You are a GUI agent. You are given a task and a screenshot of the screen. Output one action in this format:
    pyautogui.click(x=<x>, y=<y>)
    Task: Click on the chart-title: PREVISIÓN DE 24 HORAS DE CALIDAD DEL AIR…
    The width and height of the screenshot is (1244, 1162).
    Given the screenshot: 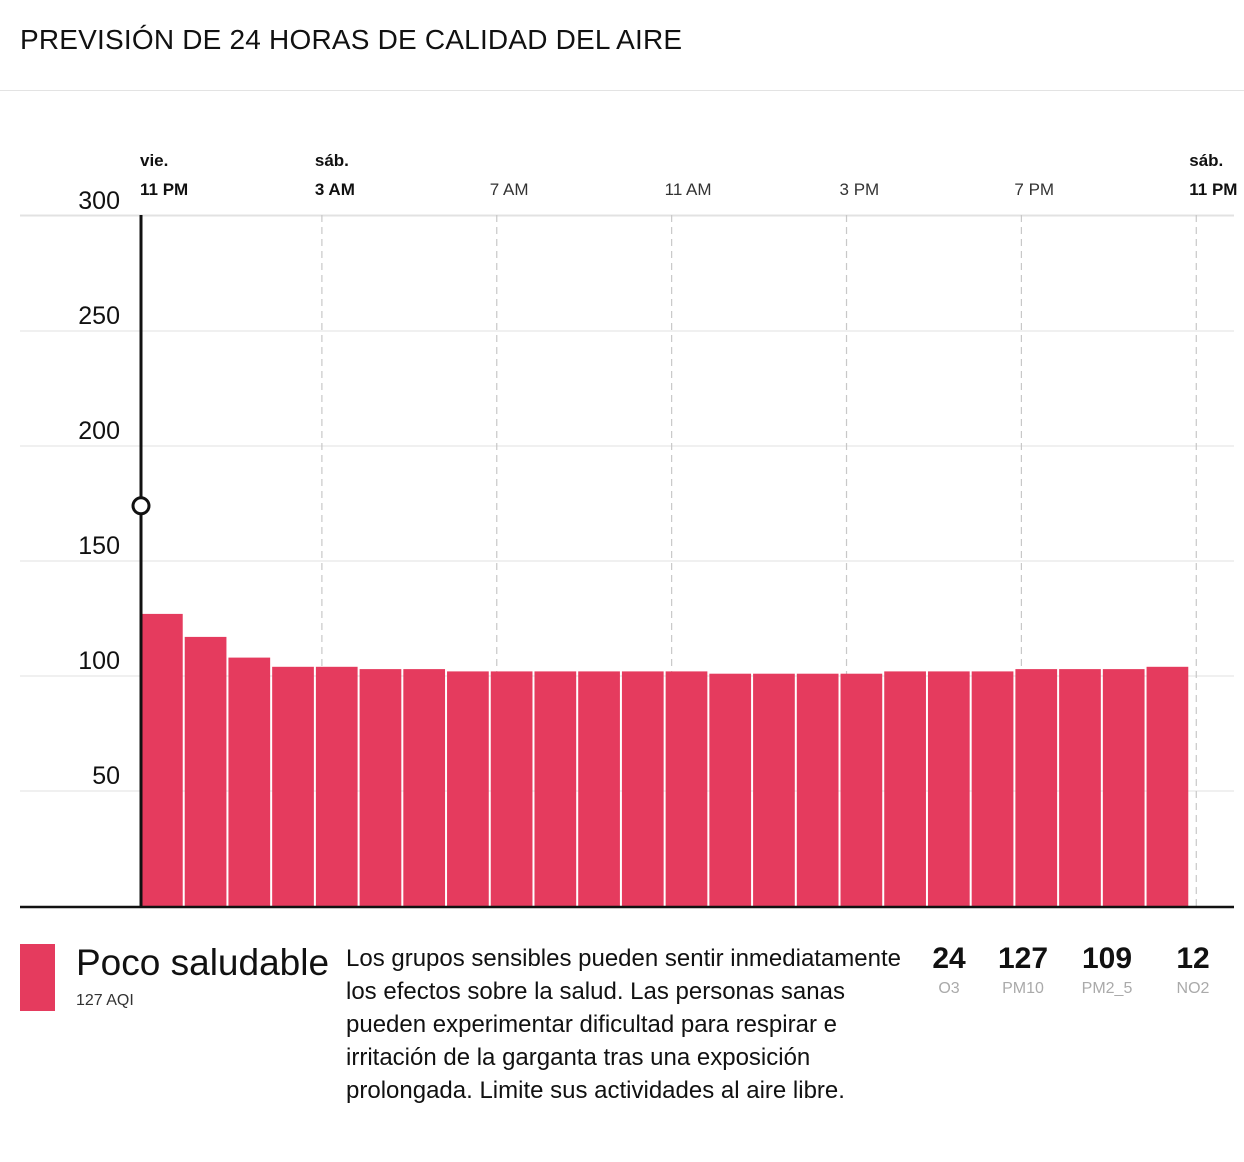 What is the action you would take?
    pyautogui.click(x=351, y=39)
    